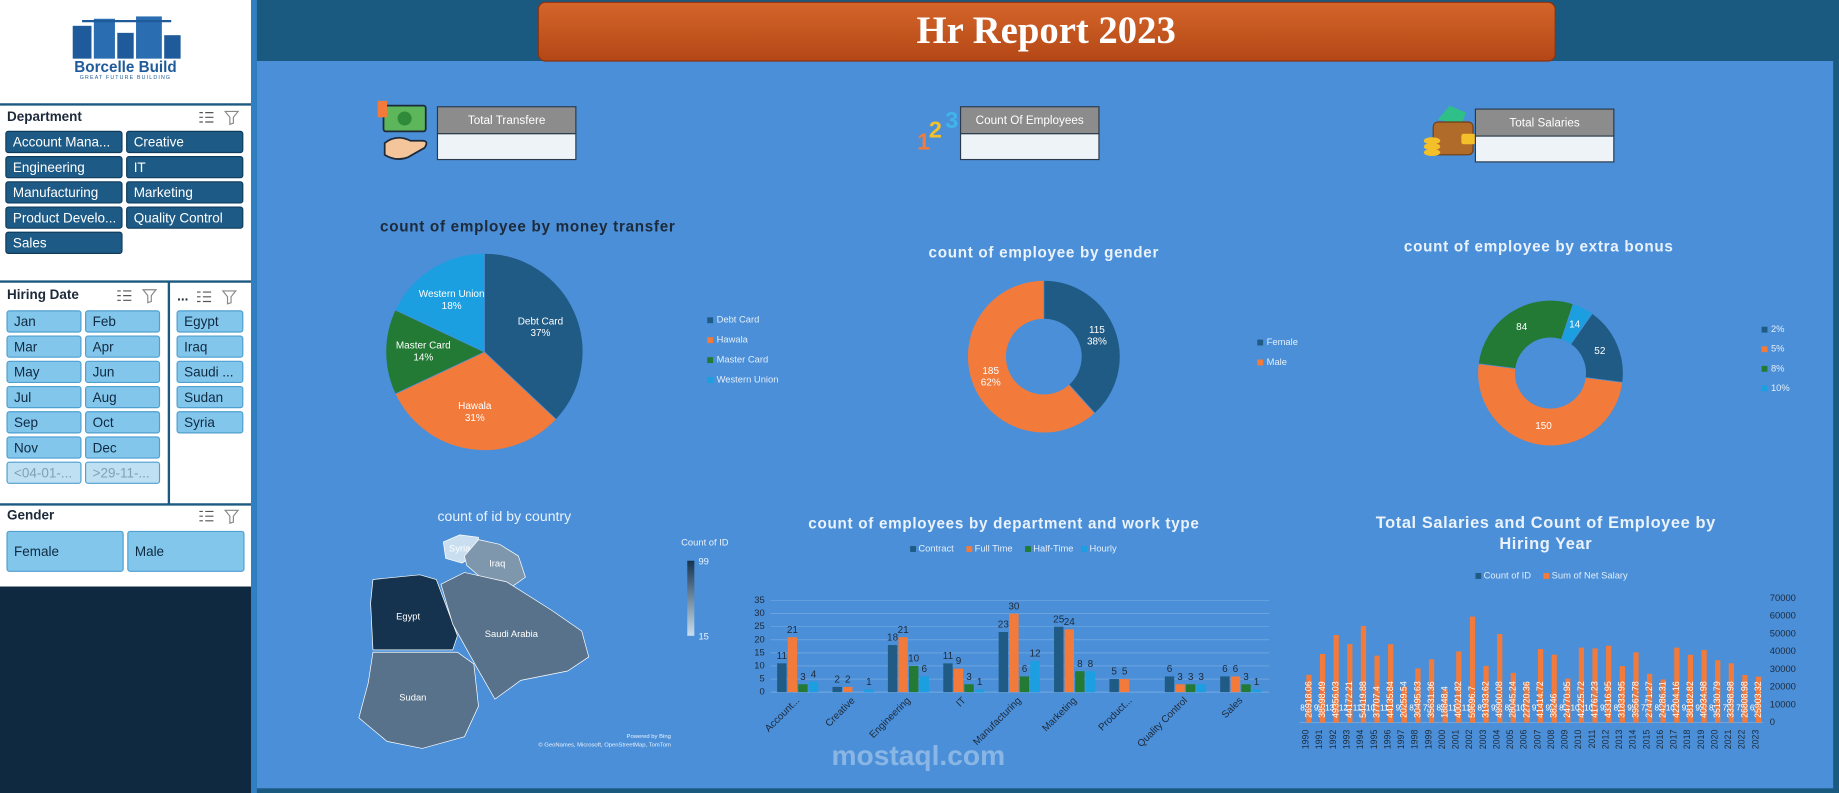 The width and height of the screenshot is (1839, 793). Describe the element at coordinates (163, 192) in the screenshot. I see `slicer-item: Marketing` at that location.